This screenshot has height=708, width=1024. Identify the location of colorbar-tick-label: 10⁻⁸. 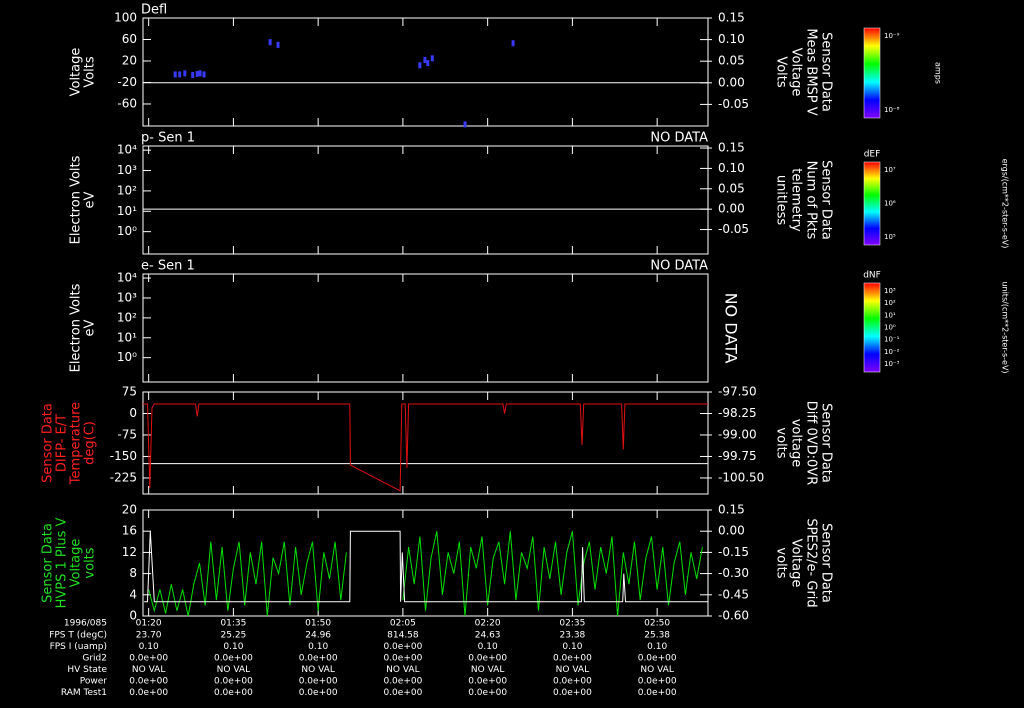
(892, 110).